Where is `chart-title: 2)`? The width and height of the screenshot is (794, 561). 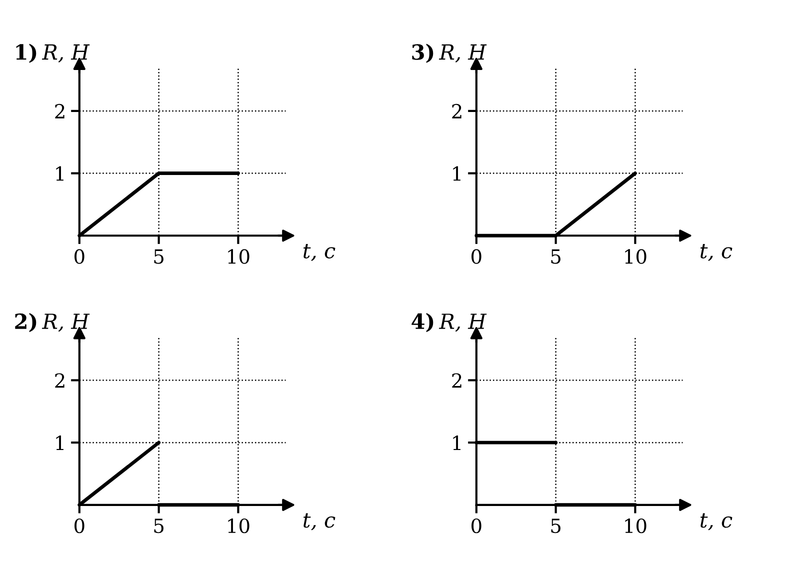 chart-title: 2) is located at coordinates (25, 322).